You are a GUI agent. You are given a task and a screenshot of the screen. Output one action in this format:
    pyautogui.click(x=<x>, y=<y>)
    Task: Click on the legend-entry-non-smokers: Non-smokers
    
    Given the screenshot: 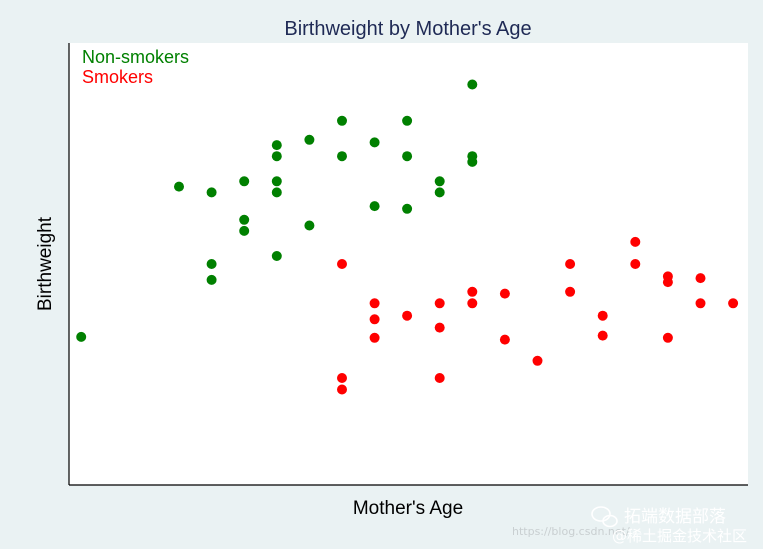 What is the action you would take?
    pyautogui.click(x=135, y=57)
    